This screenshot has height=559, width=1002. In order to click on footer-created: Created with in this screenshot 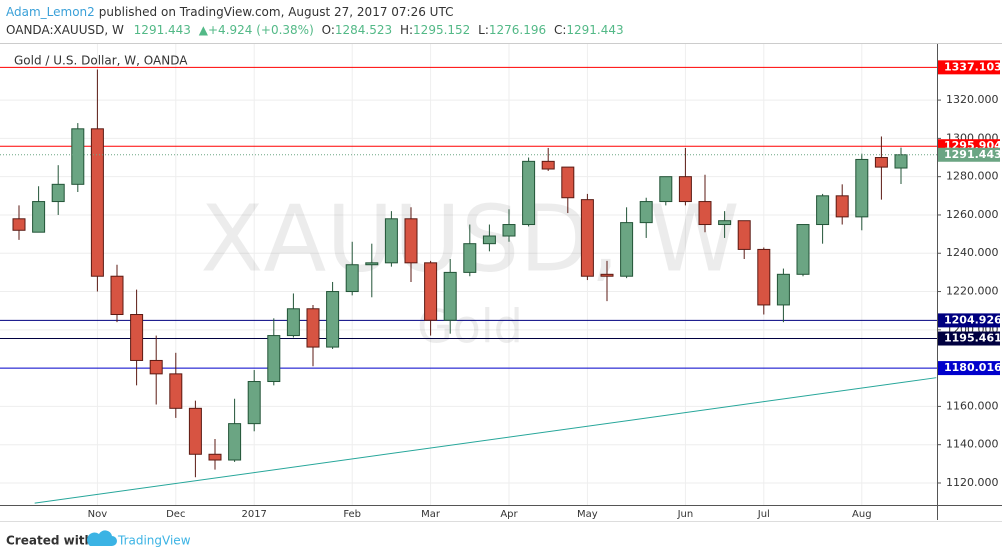, I will do `click(49, 541)`.